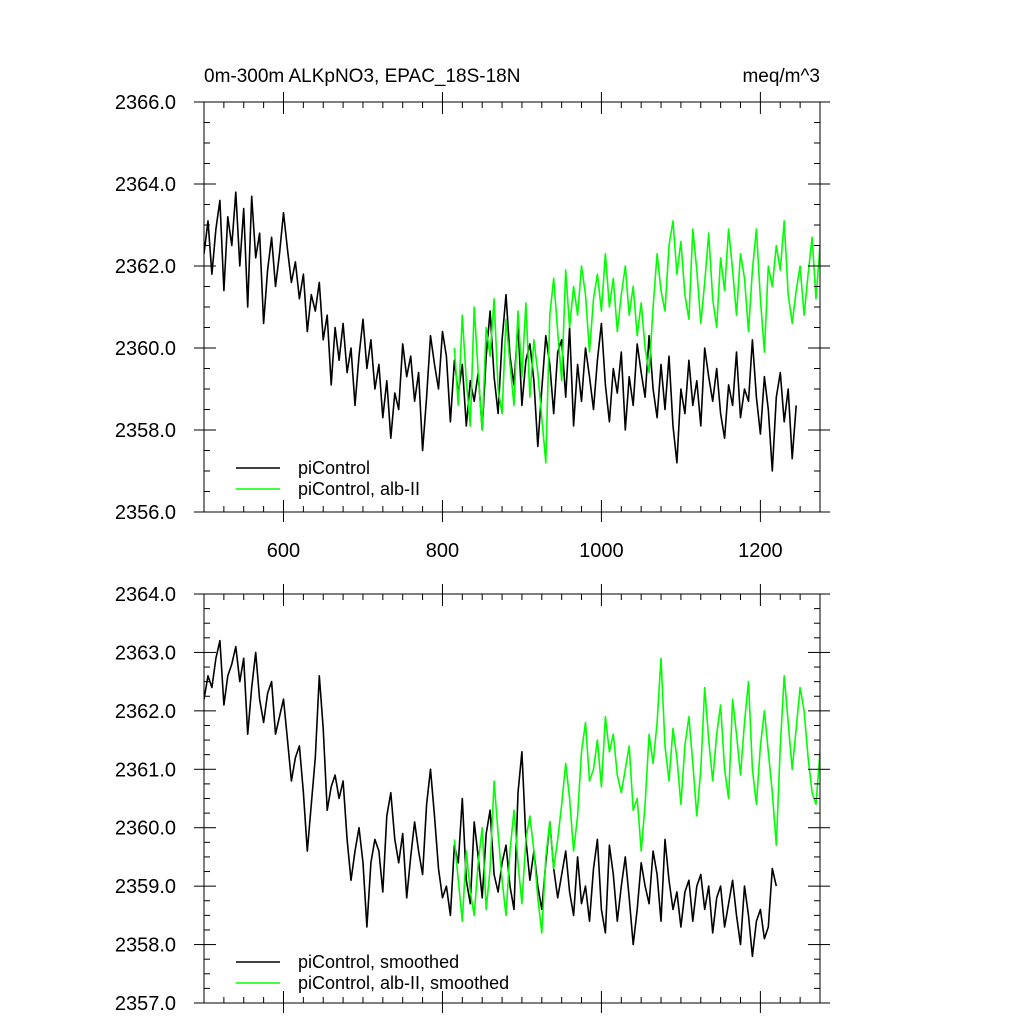 Image resolution: width=1024 pixels, height=1024 pixels. Describe the element at coordinates (145, 513) in the screenshot. I see `y-tick-label: 2356.0` at that location.